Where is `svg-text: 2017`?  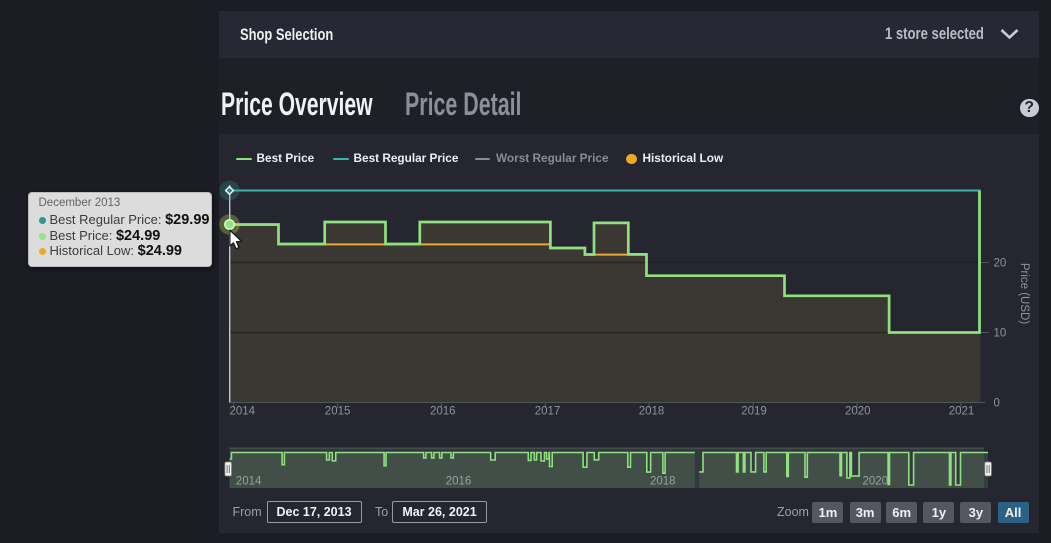 svg-text: 2017 is located at coordinates (548, 412).